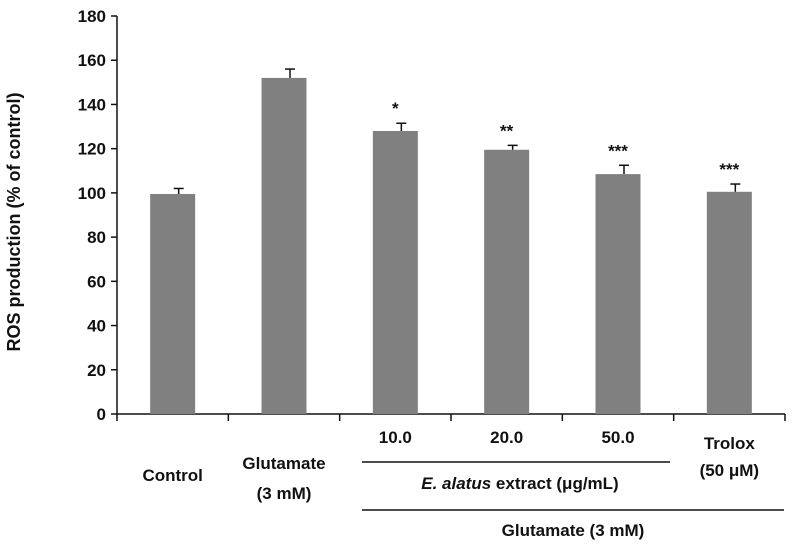 The image size is (800, 548). Describe the element at coordinates (730, 443) in the screenshot. I see `category-label: Trolox` at that location.